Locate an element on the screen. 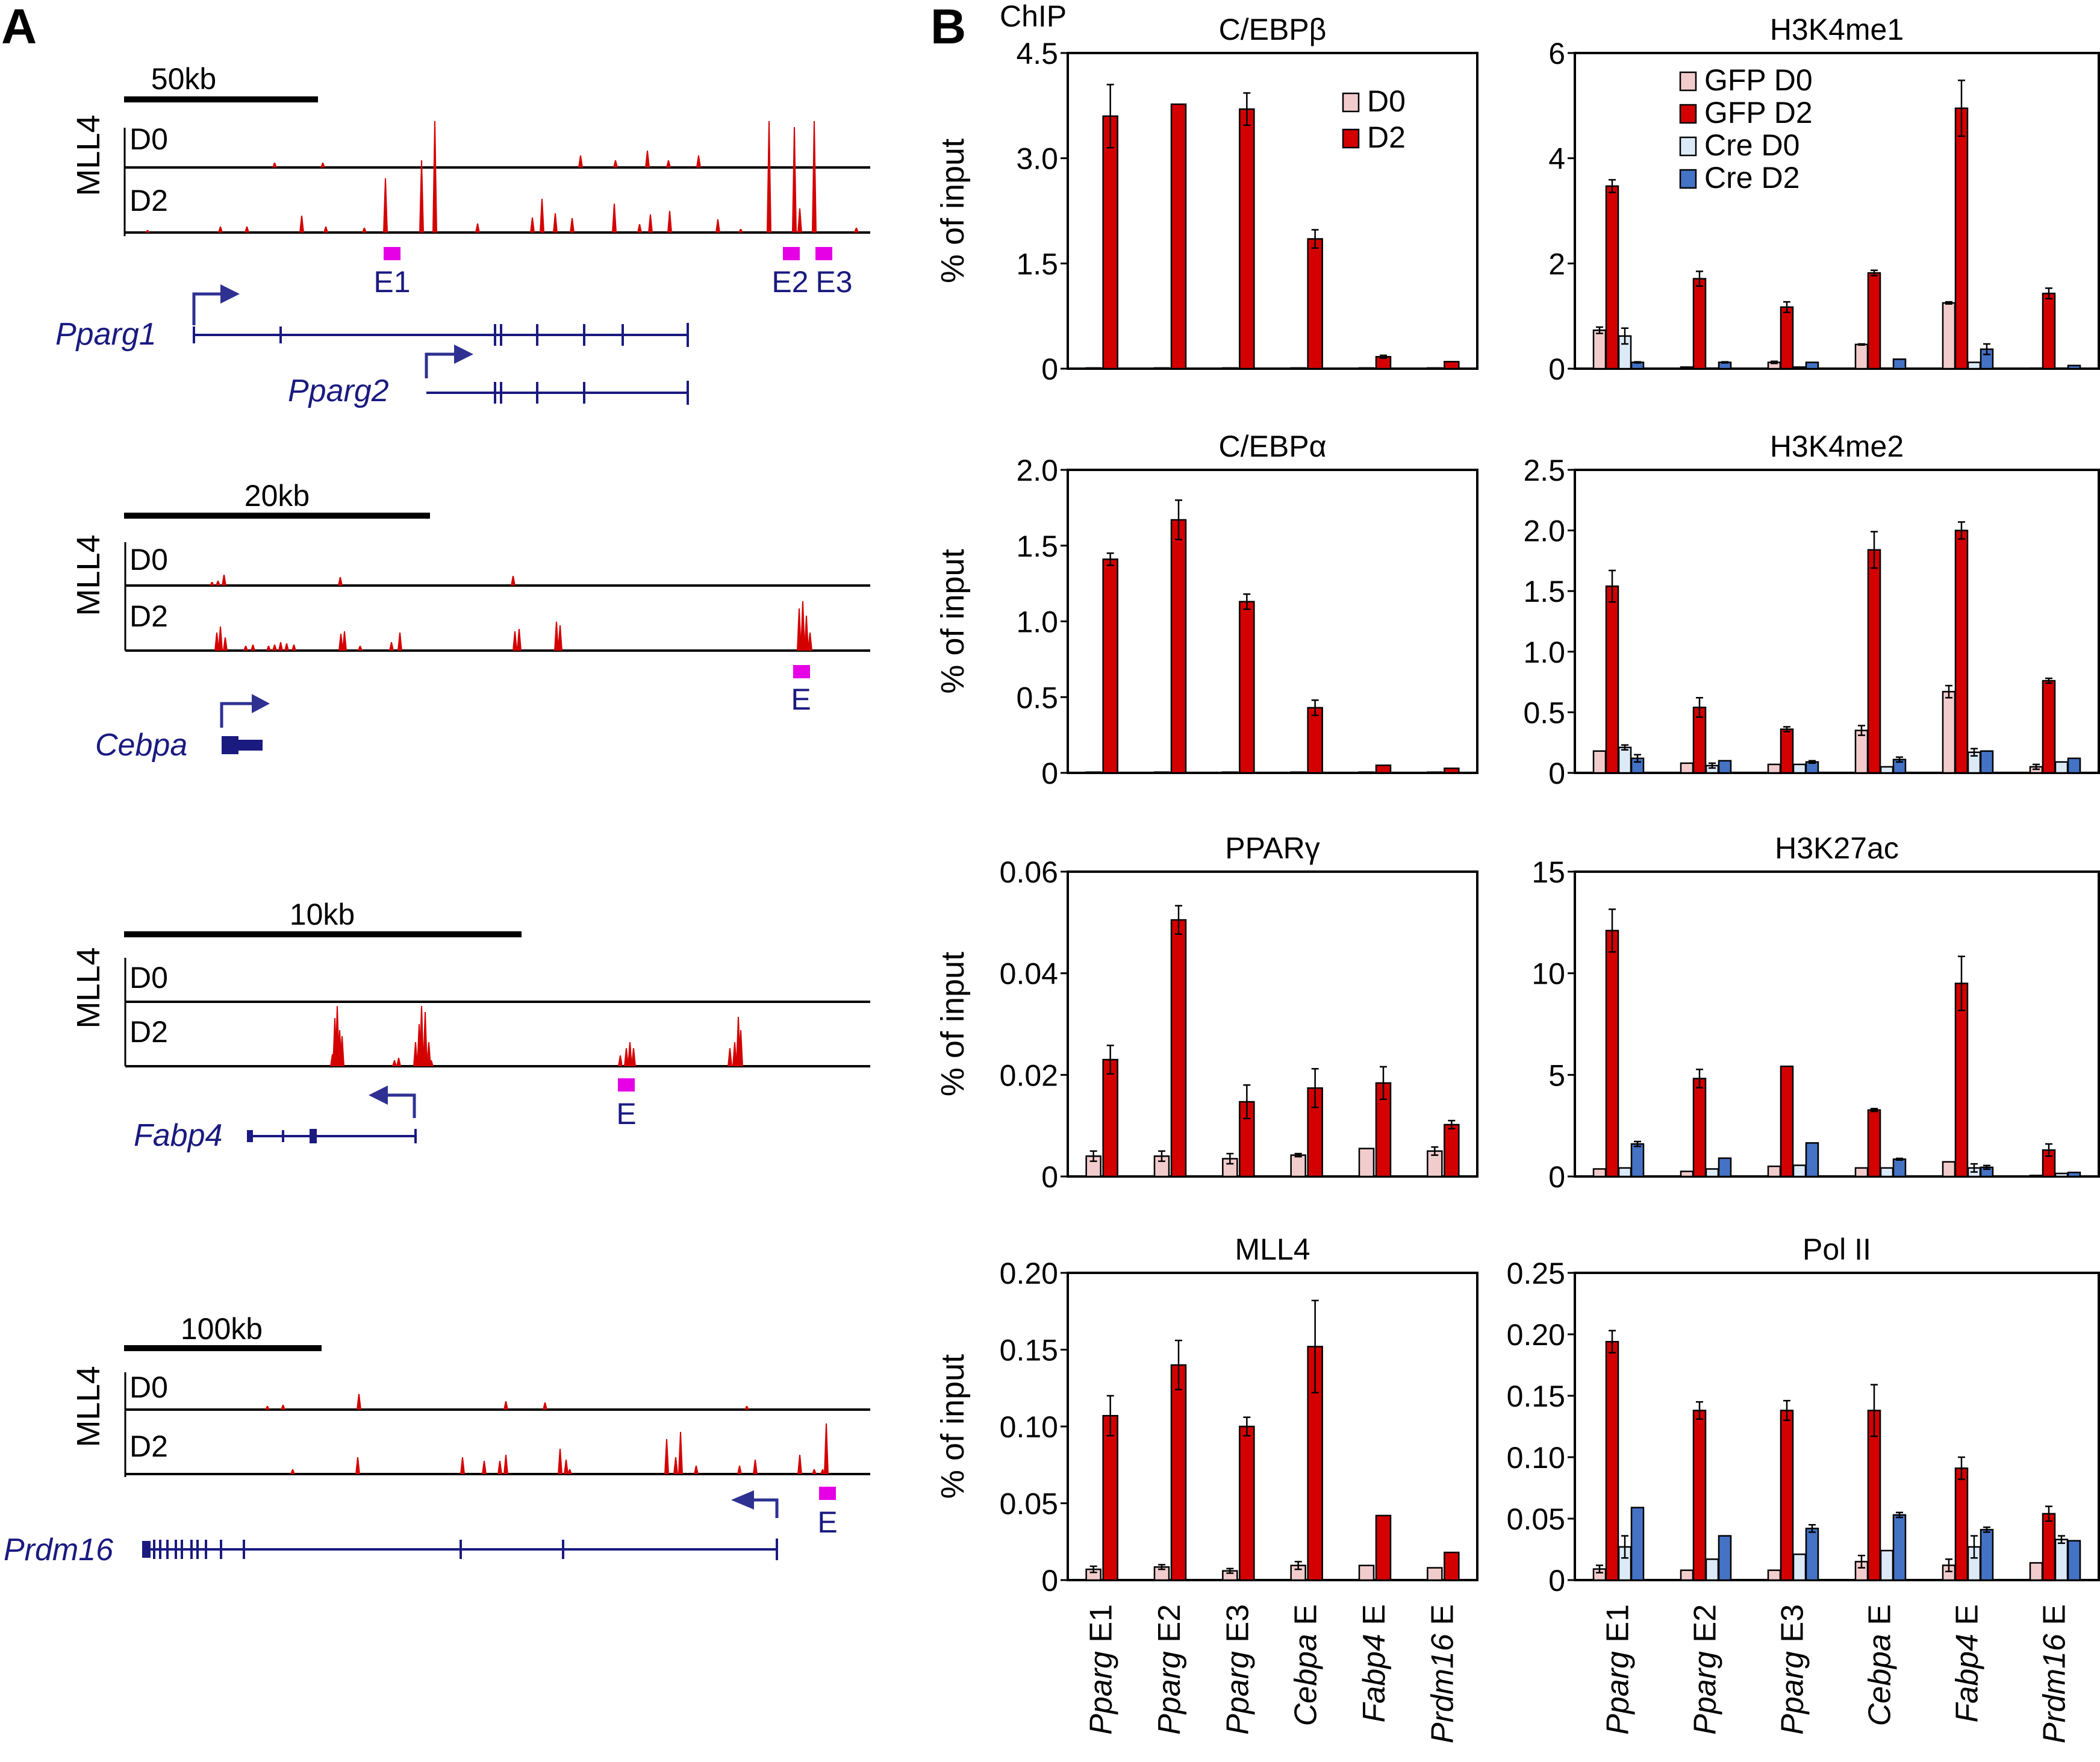 The image size is (2100, 1762). y-tick-label: 5 is located at coordinates (1556, 1075).